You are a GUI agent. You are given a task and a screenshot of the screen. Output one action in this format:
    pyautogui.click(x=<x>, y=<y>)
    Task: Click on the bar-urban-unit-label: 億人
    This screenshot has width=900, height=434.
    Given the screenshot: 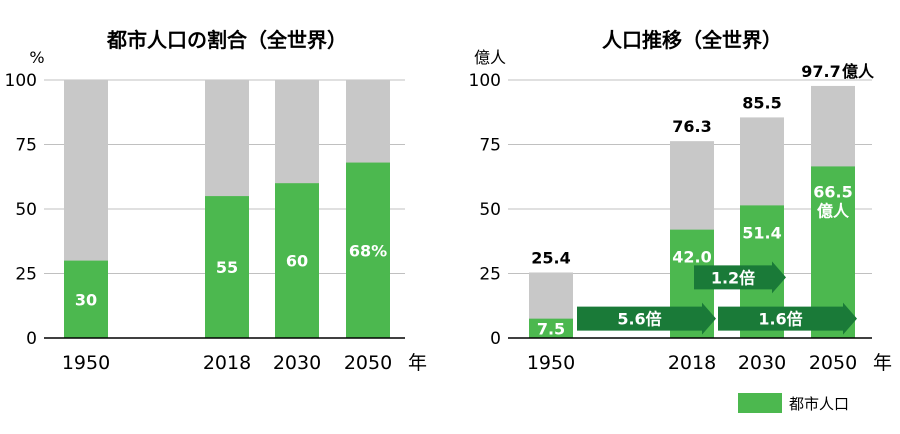 What is the action you would take?
    pyautogui.click(x=833, y=210)
    